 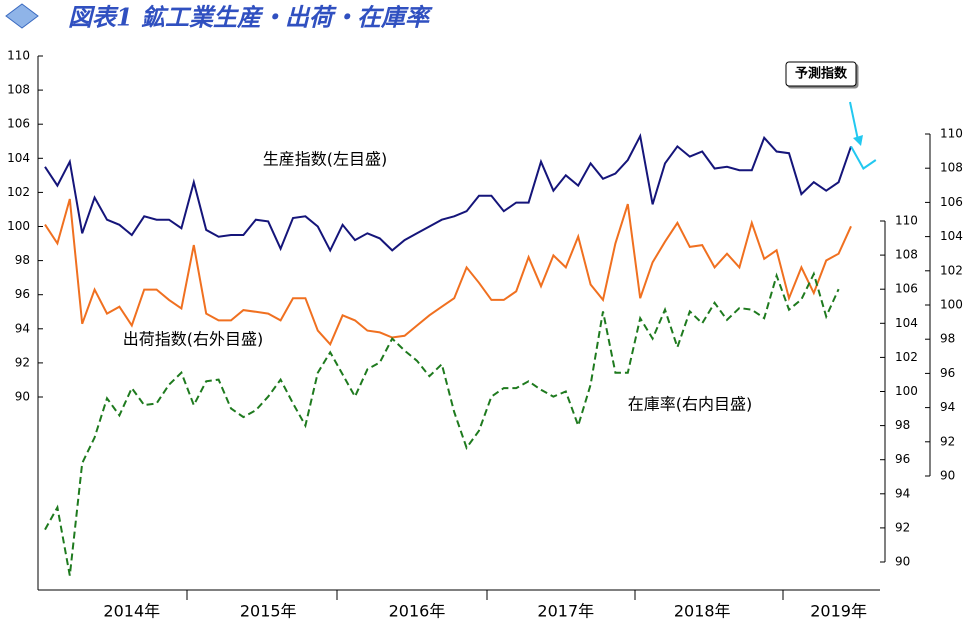 I want to click on series-line, so click(x=863, y=157).